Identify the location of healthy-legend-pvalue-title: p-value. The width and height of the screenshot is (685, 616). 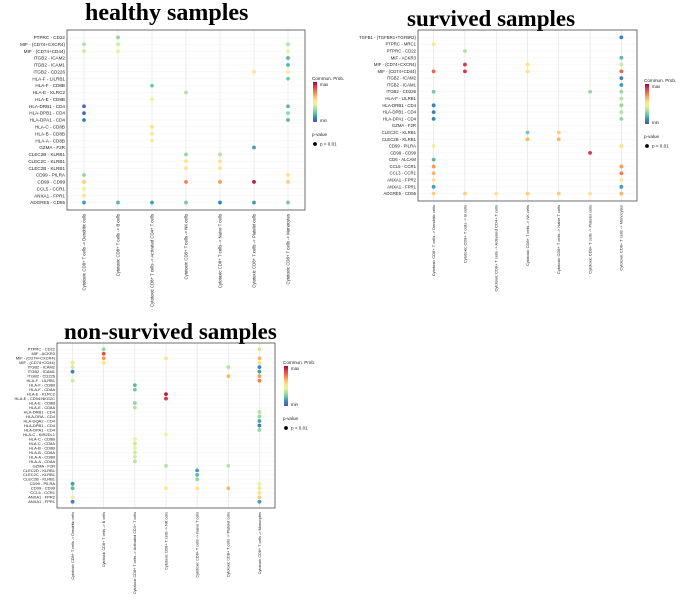
(320, 134).